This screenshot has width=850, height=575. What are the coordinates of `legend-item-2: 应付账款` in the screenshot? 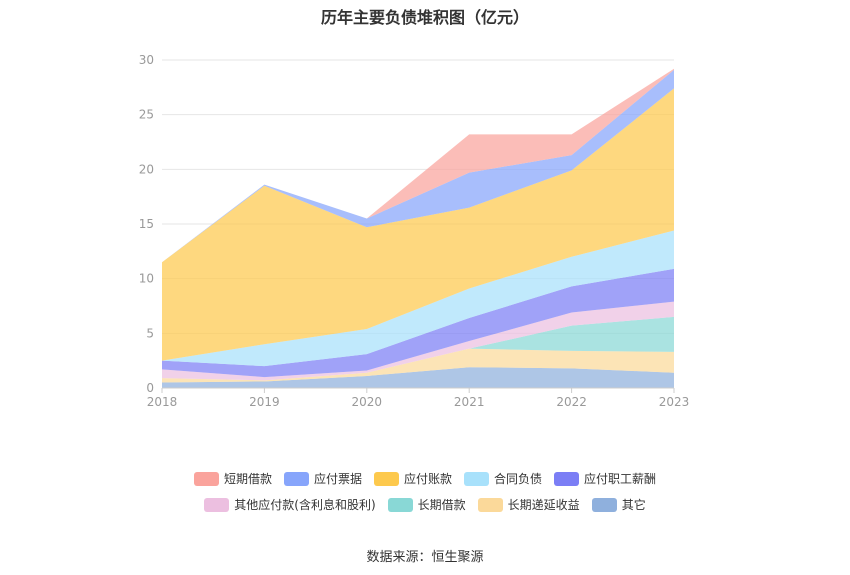 It's located at (412, 478).